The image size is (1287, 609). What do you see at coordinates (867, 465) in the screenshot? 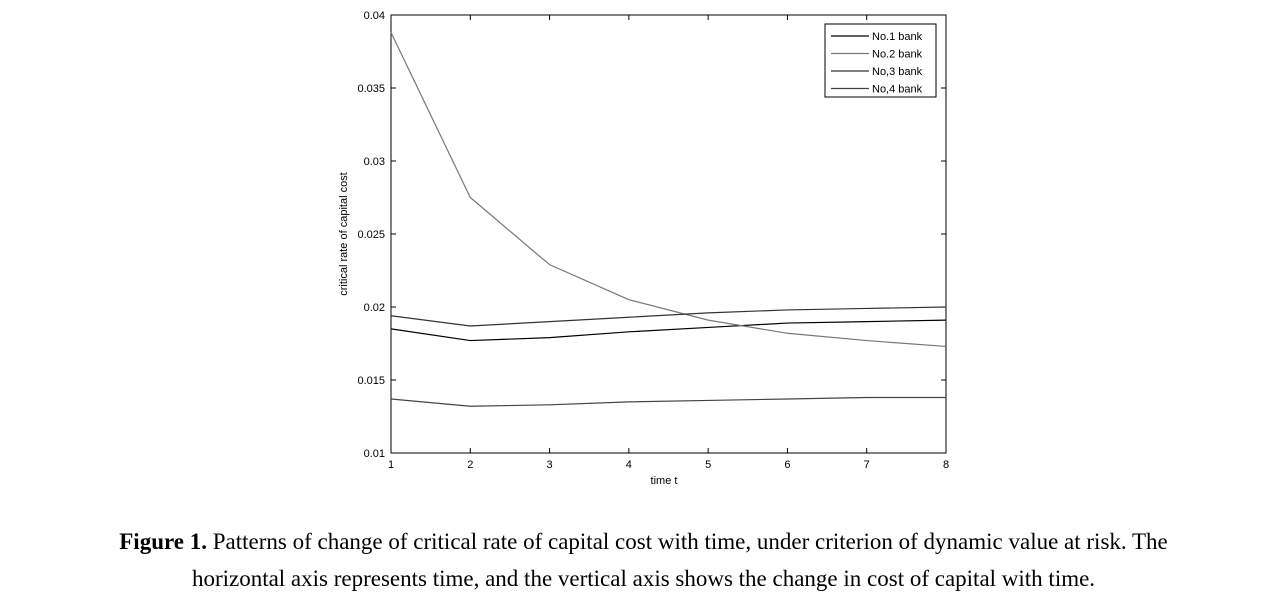
I see `x-tick-label: 7` at bounding box center [867, 465].